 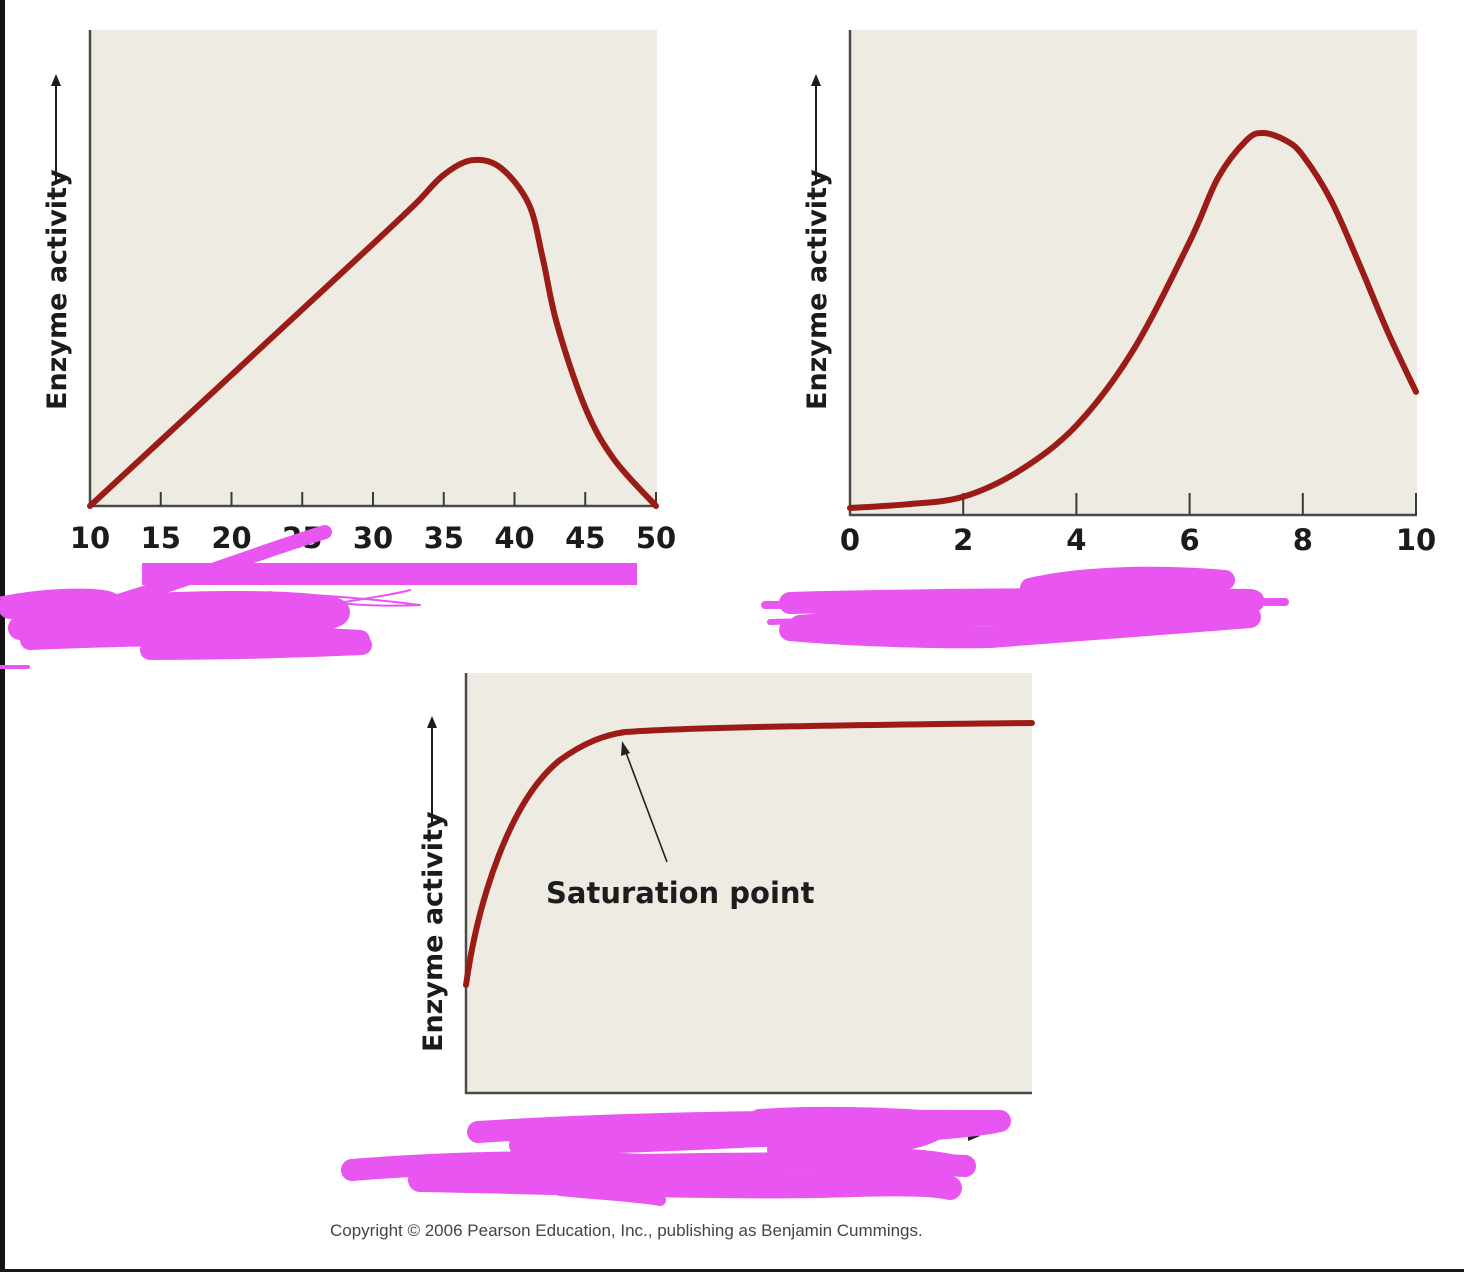 I want to click on x-tick-label: 40, so click(x=514, y=538).